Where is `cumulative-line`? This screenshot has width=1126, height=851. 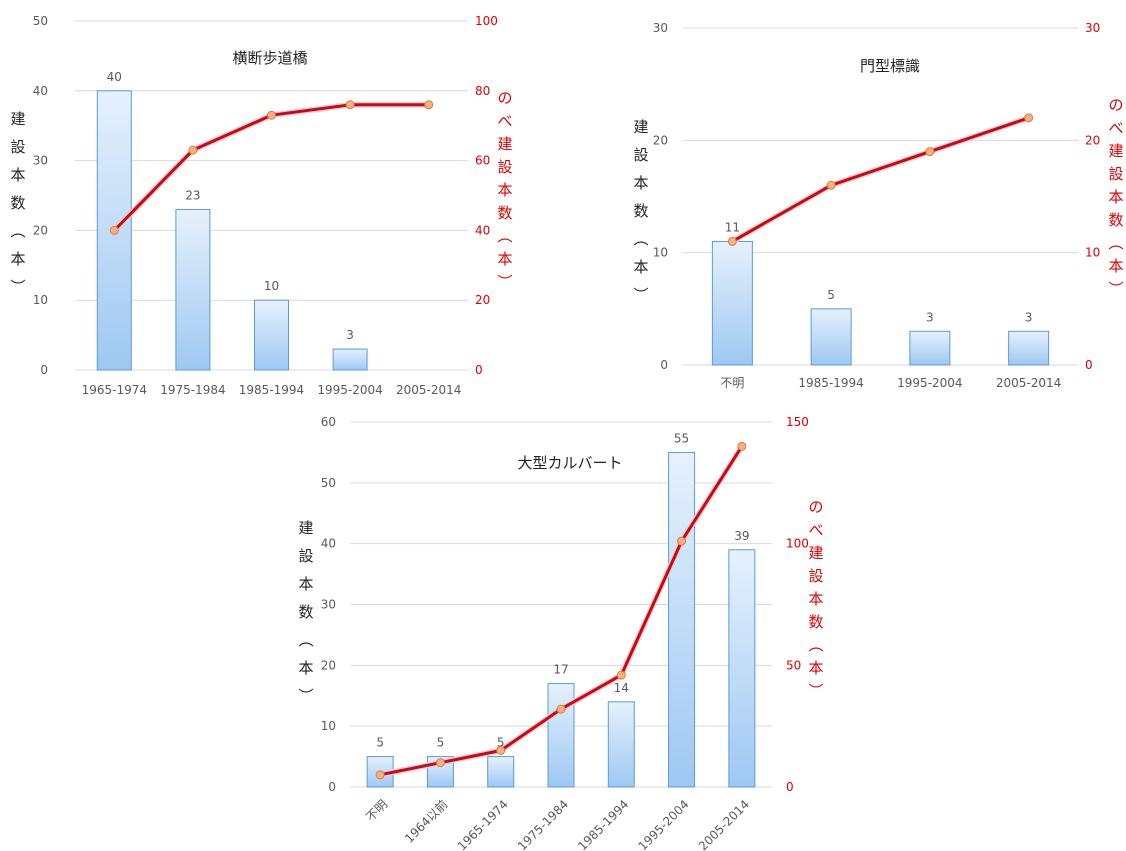 cumulative-line is located at coordinates (271, 167).